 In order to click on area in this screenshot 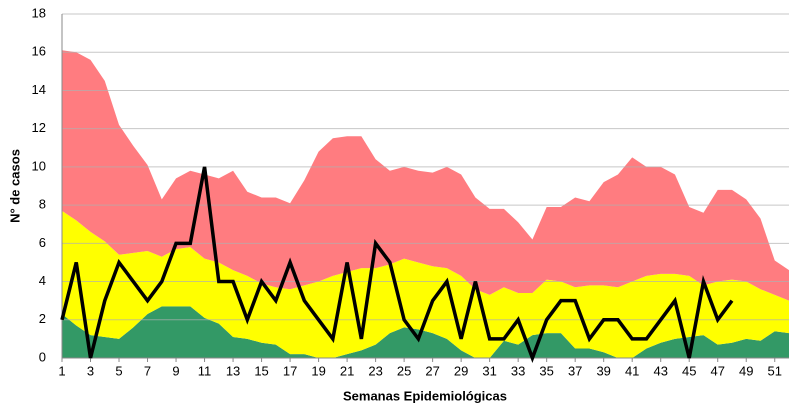, I will do `click(425, 332)`.